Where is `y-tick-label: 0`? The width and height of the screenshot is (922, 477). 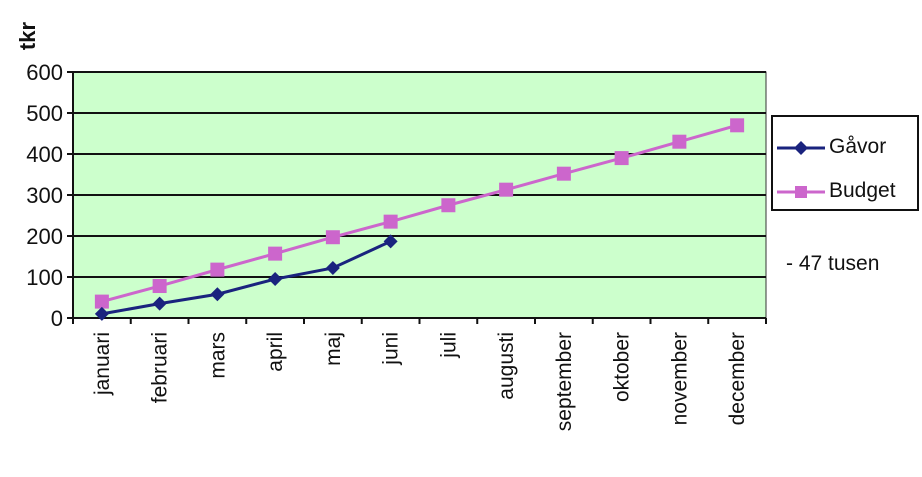
y-tick-label: 0 is located at coordinates (57, 318).